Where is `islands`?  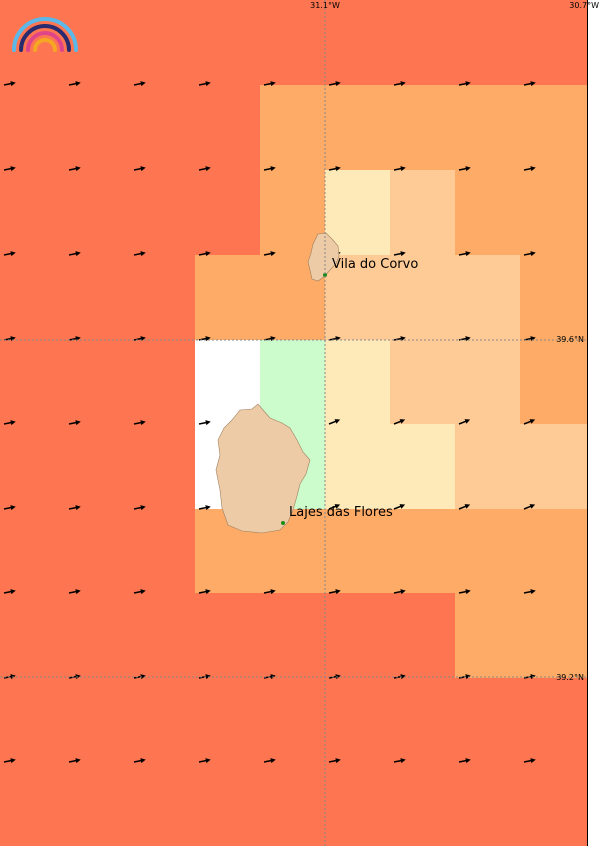
islands is located at coordinates (277, 383).